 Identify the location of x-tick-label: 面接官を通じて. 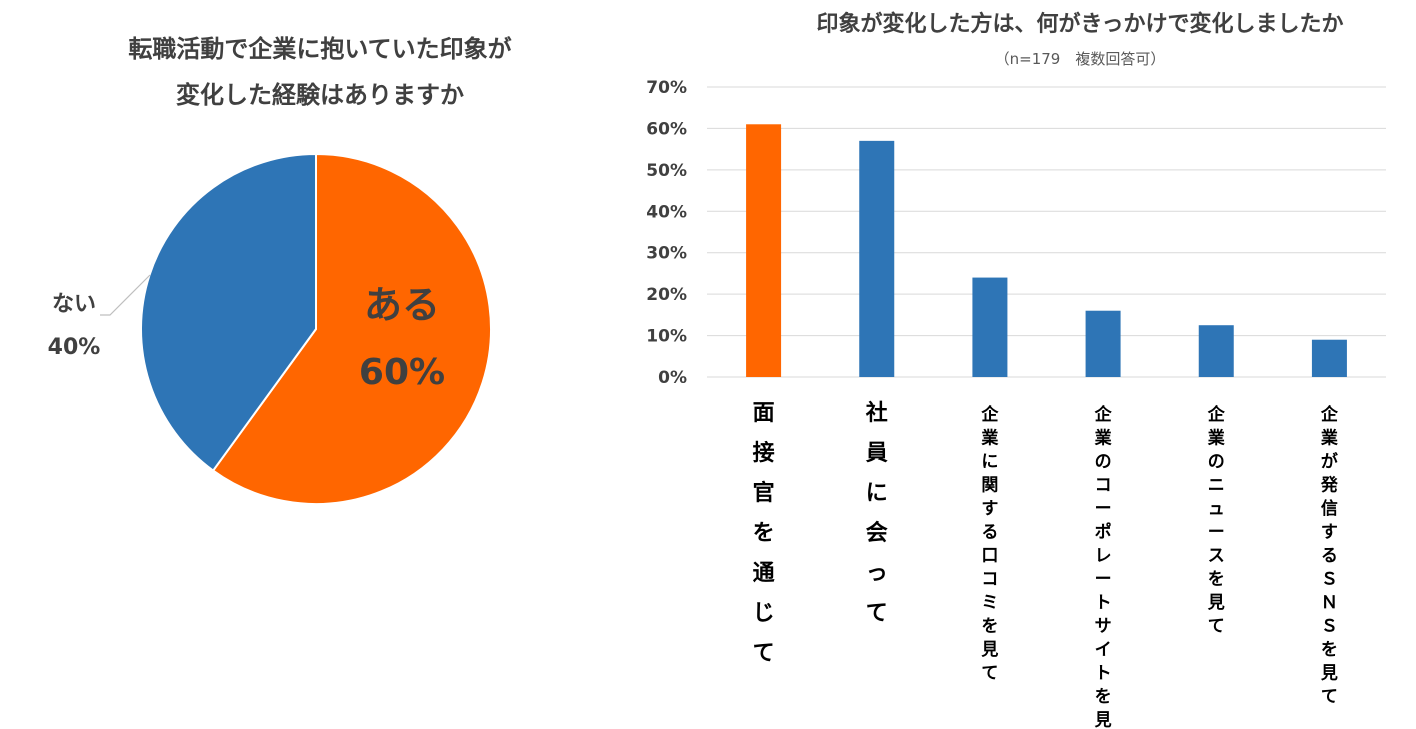
(764, 533).